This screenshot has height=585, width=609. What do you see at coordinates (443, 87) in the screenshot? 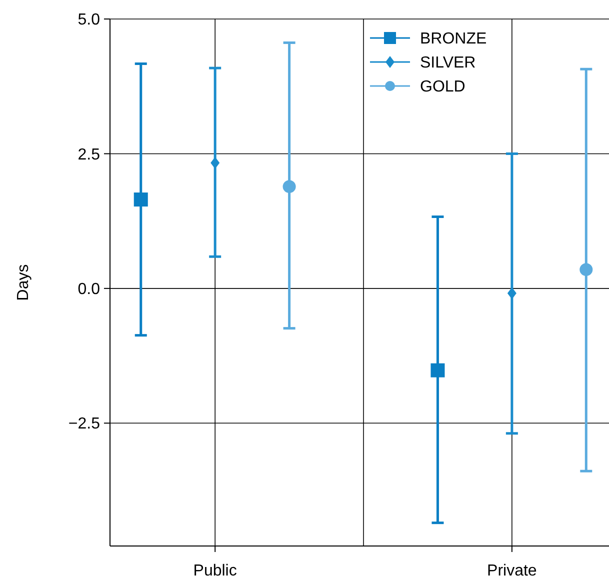
I see `legend-label: GOLD` at bounding box center [443, 87].